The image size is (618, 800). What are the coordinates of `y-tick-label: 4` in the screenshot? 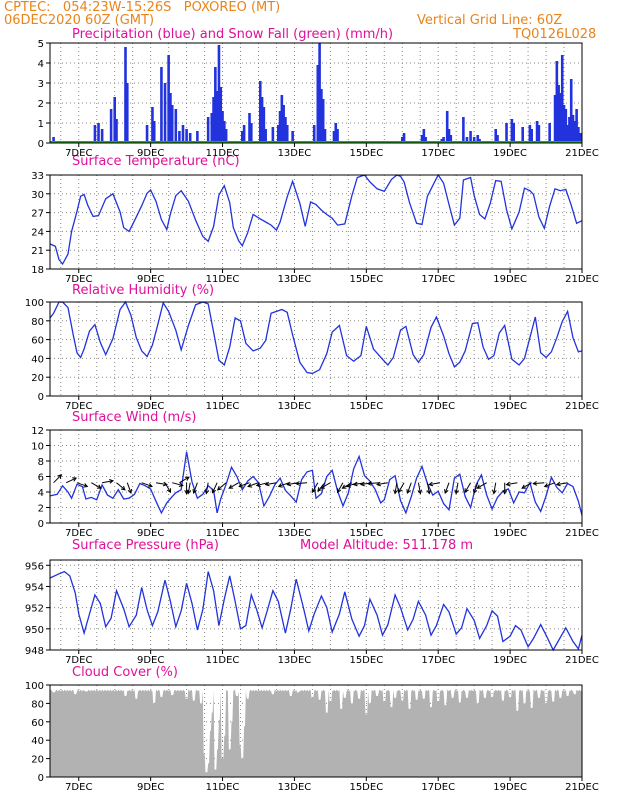 It's located at (41, 64).